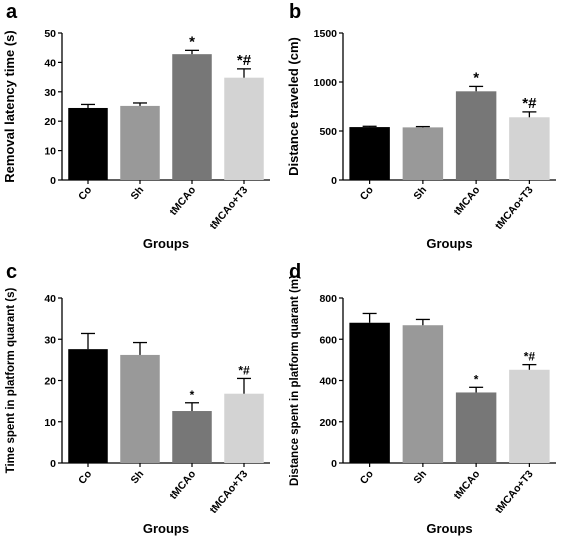 This screenshot has width=567, height=540. Describe the element at coordinates (50, 34) in the screenshot. I see `y-tick-label: 50` at that location.